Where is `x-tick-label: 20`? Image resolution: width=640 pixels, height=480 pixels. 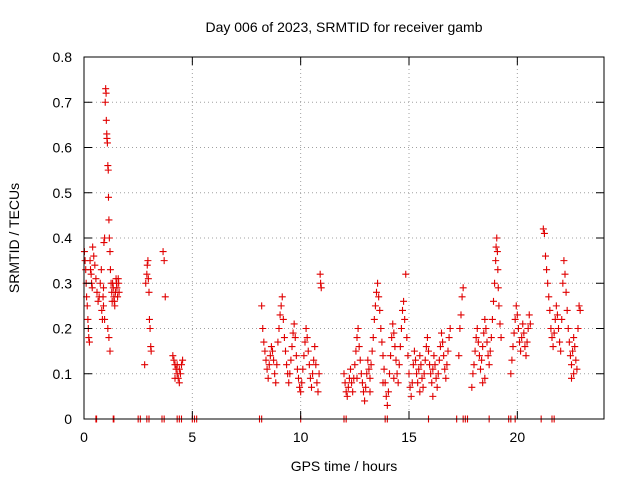 x-tick-label: 20 is located at coordinates (518, 437).